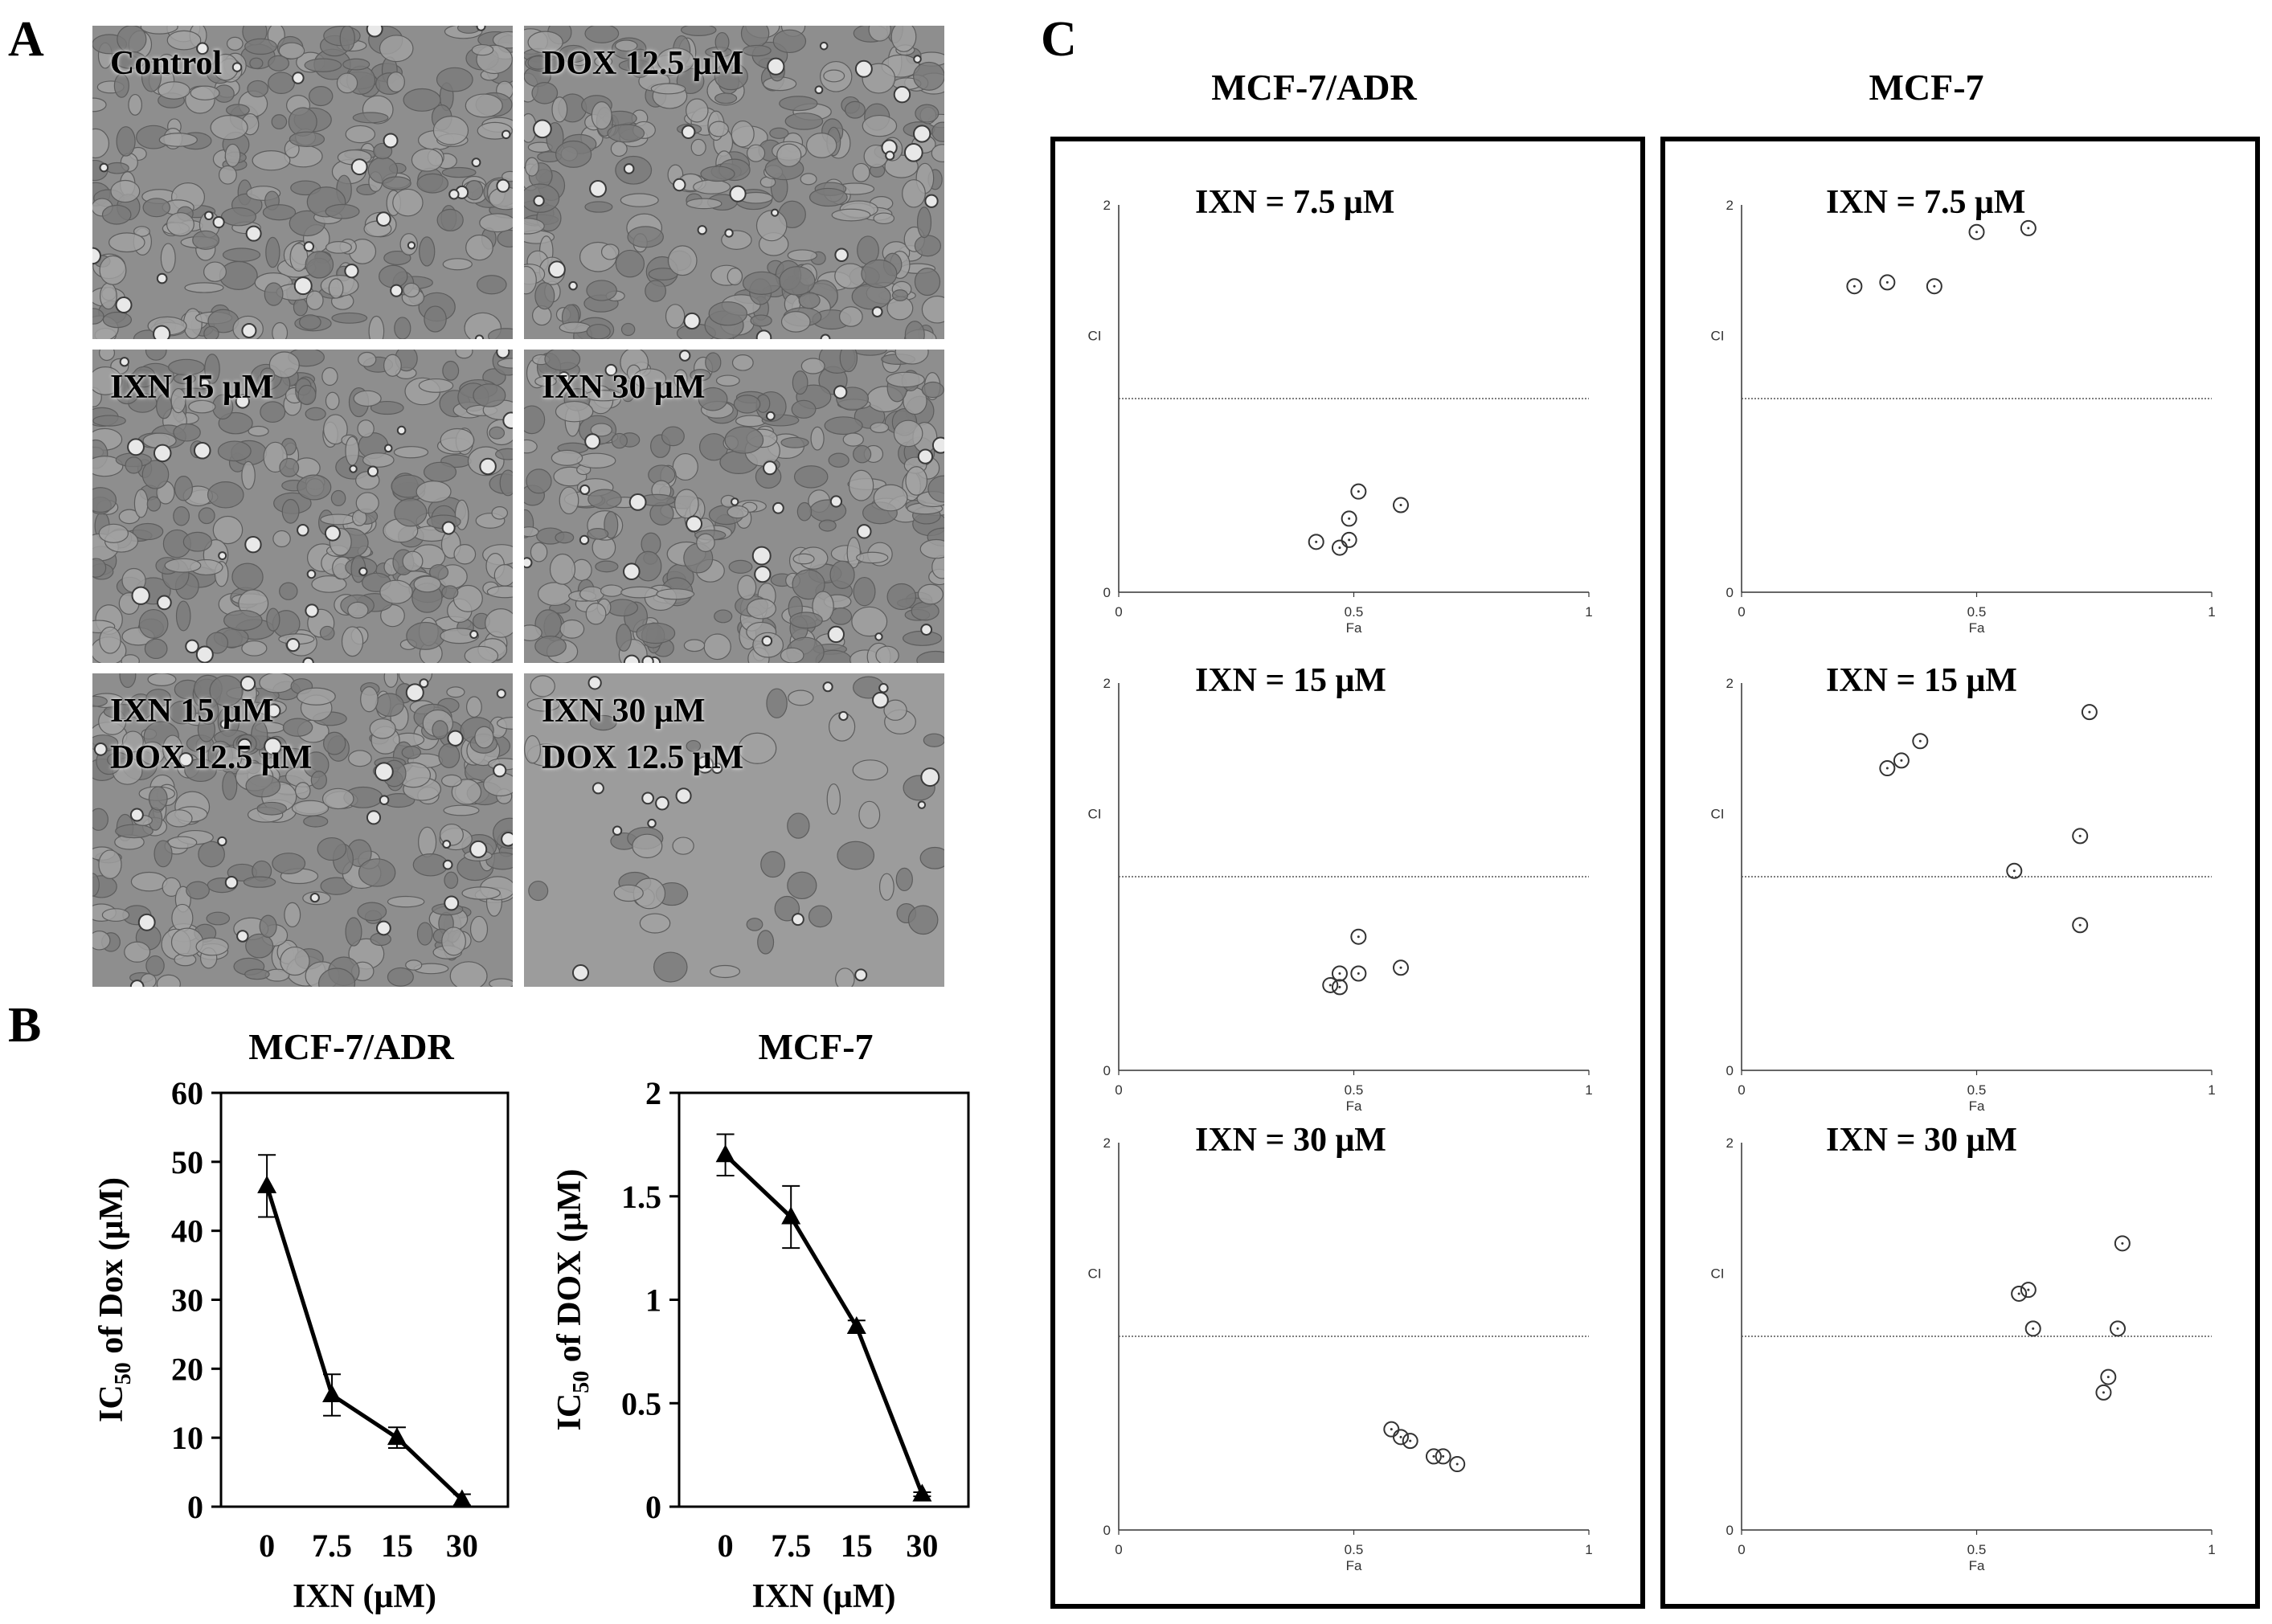 Image resolution: width=2272 pixels, height=1624 pixels. I want to click on ci-plot-mcf7-row-3: 0 0.5 1 Fa 0 2 CI IXN = 30 μM, so click(1963, 1347).